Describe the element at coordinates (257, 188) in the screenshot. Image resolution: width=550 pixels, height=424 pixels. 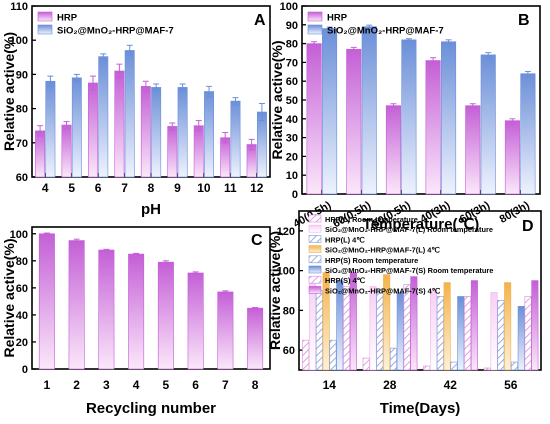
I see `x-tick-label: 12` at that location.